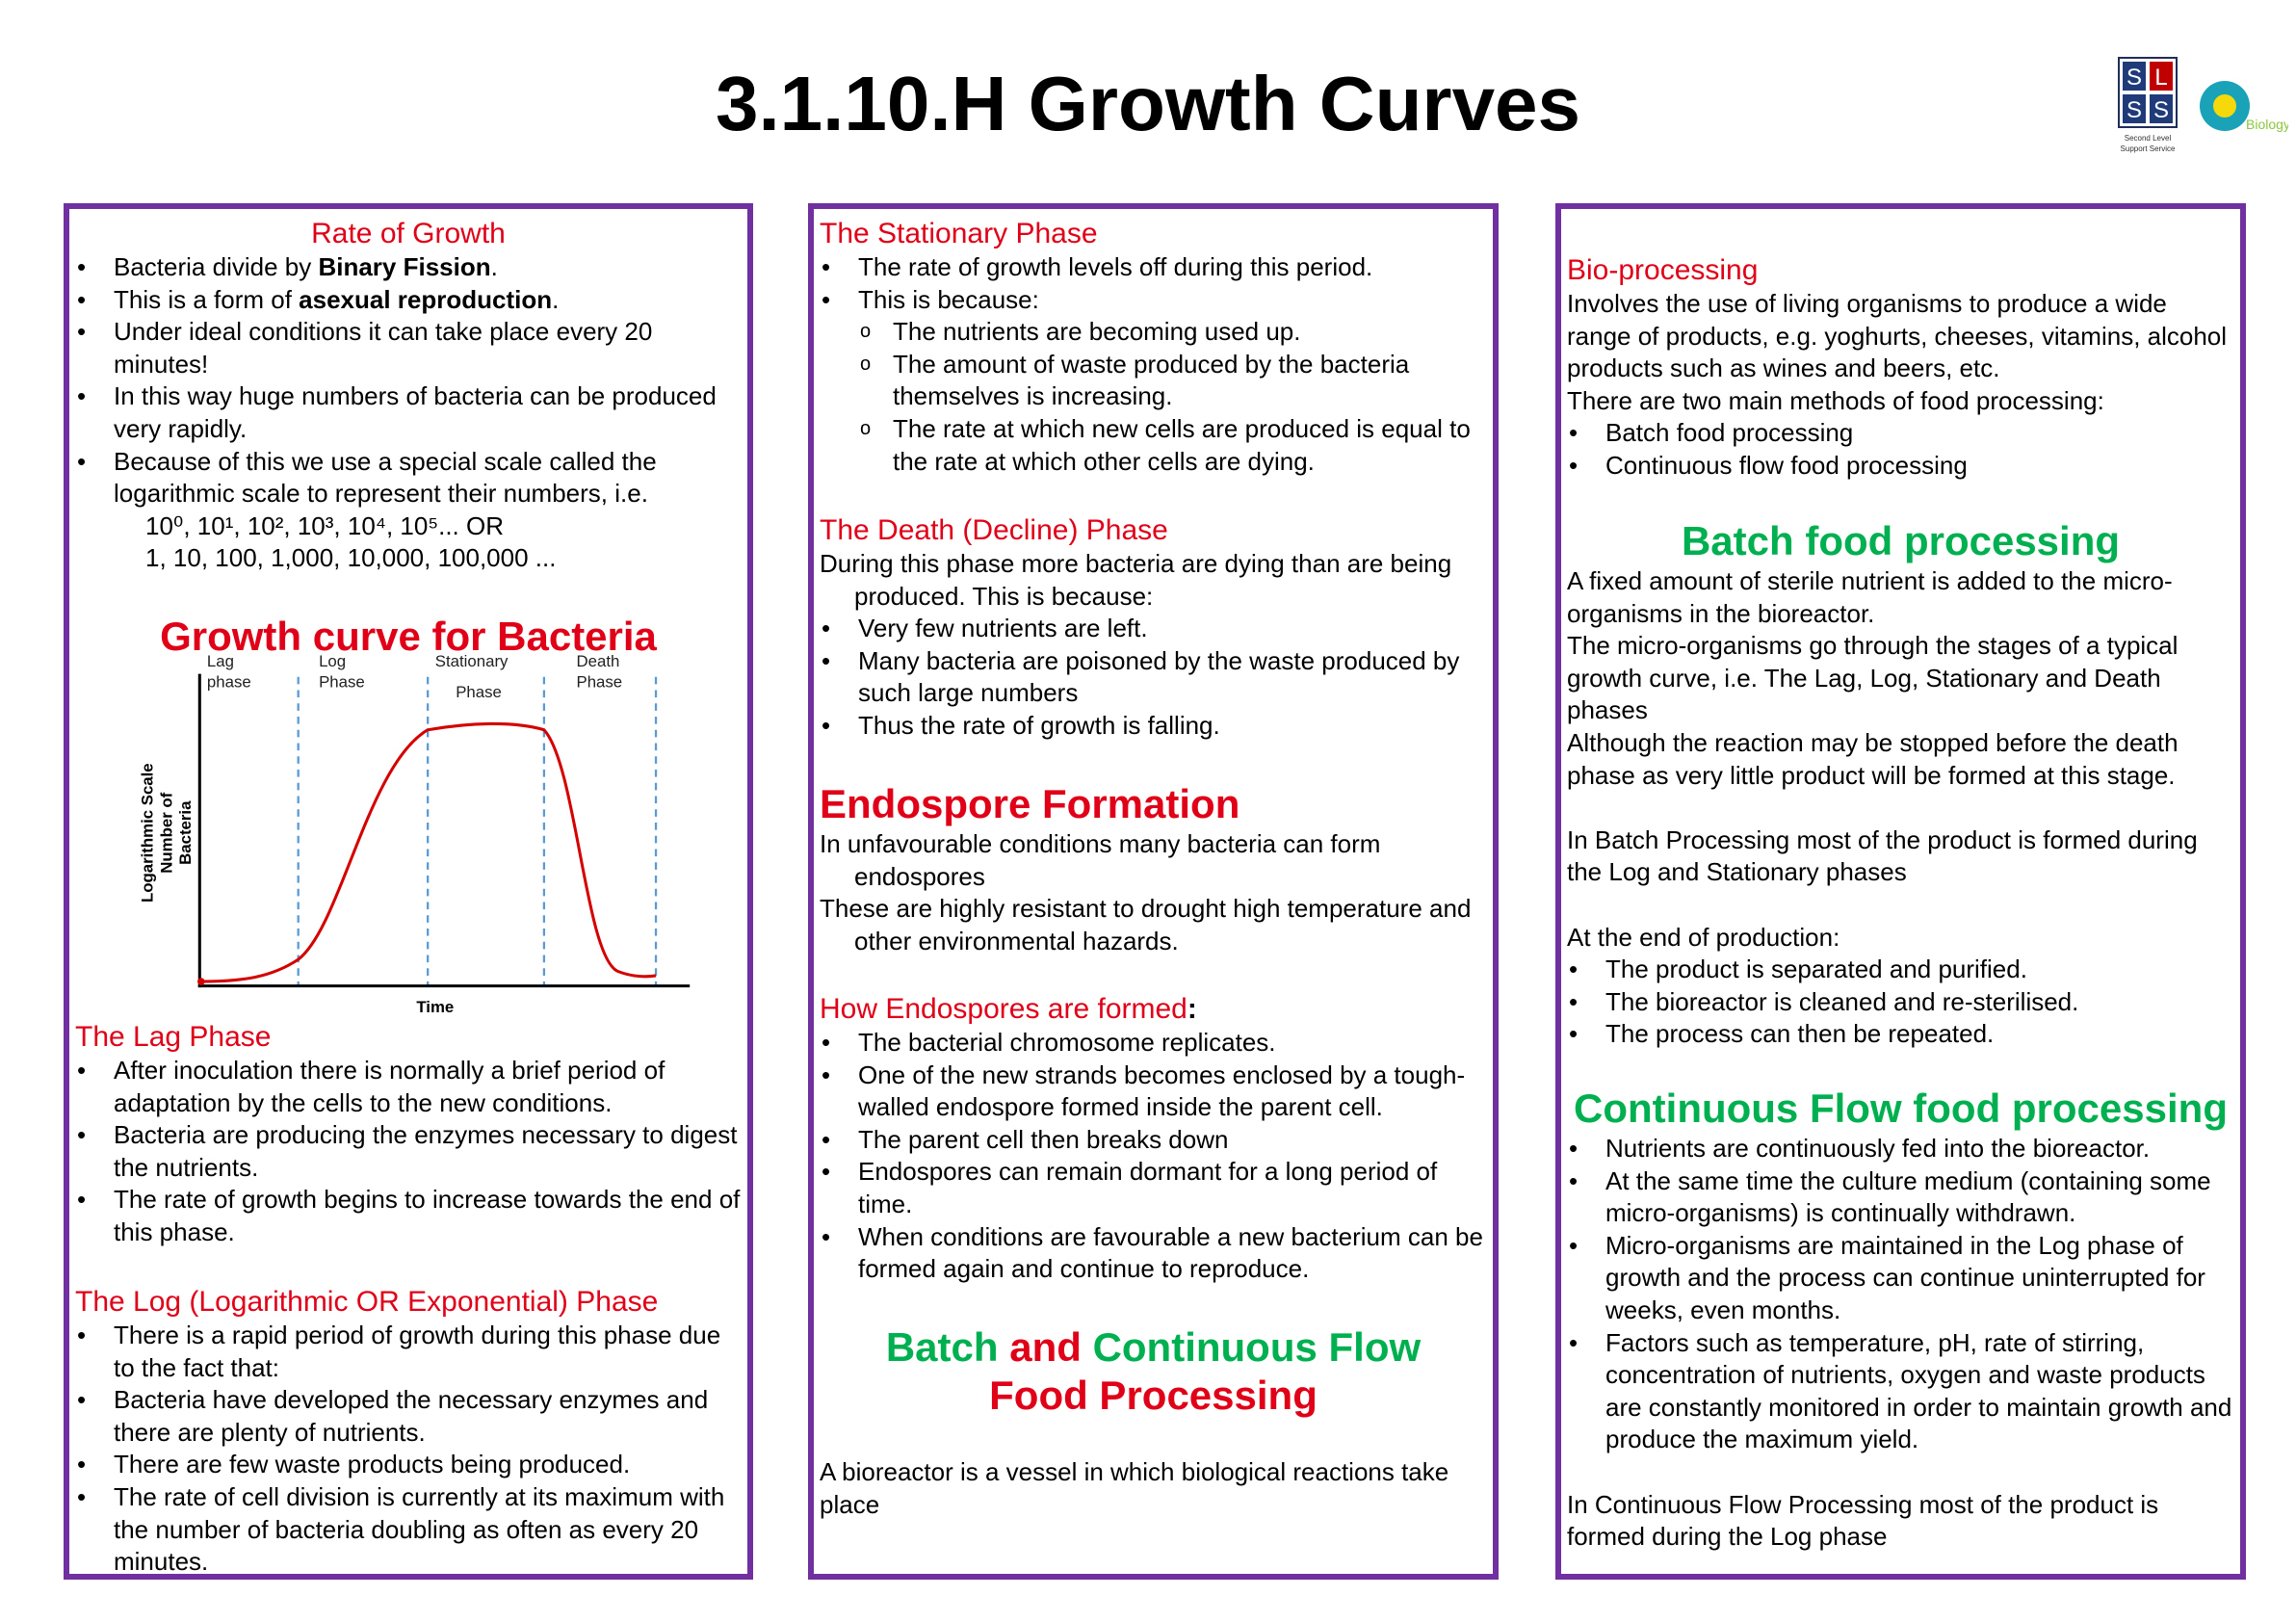 This screenshot has height=1622, width=2296. What do you see at coordinates (1153, 629) in the screenshot?
I see `bullet-item: Very few nutrients are left.` at bounding box center [1153, 629].